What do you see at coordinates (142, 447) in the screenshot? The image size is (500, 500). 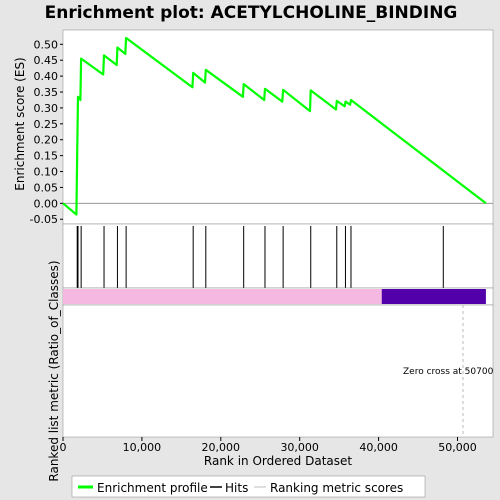 I see `x-tick-label: 10,000` at bounding box center [142, 447].